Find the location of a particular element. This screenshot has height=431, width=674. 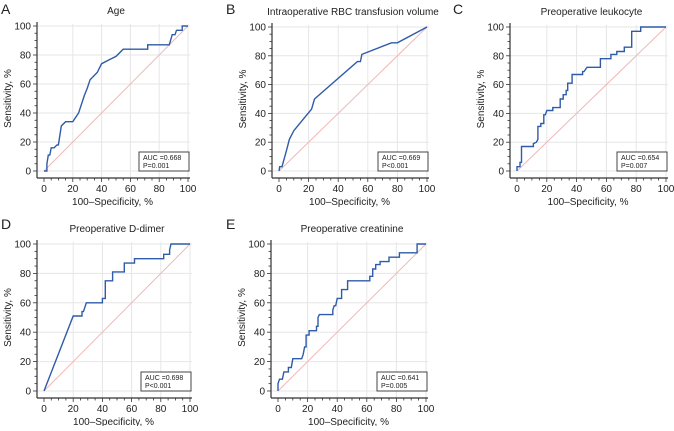

p-value: P<0.001 is located at coordinates (395, 166).